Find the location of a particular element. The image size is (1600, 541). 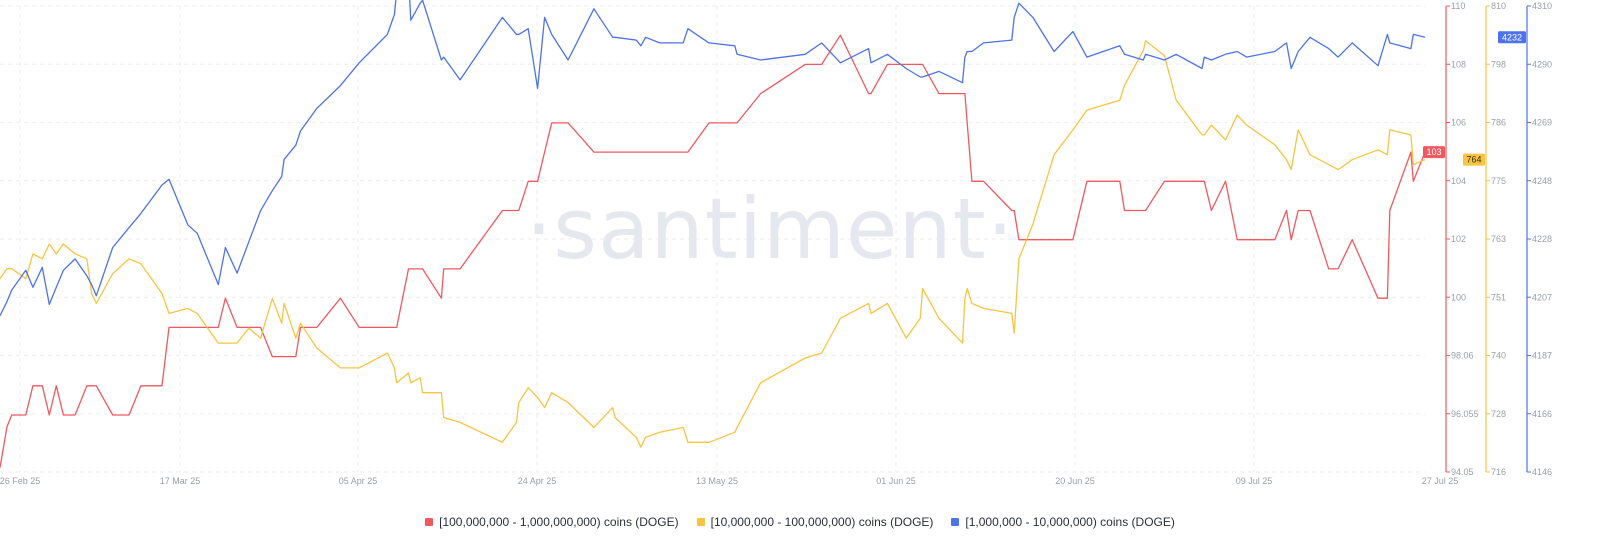

y-tick-label-yellow: 775 is located at coordinates (1498, 181).